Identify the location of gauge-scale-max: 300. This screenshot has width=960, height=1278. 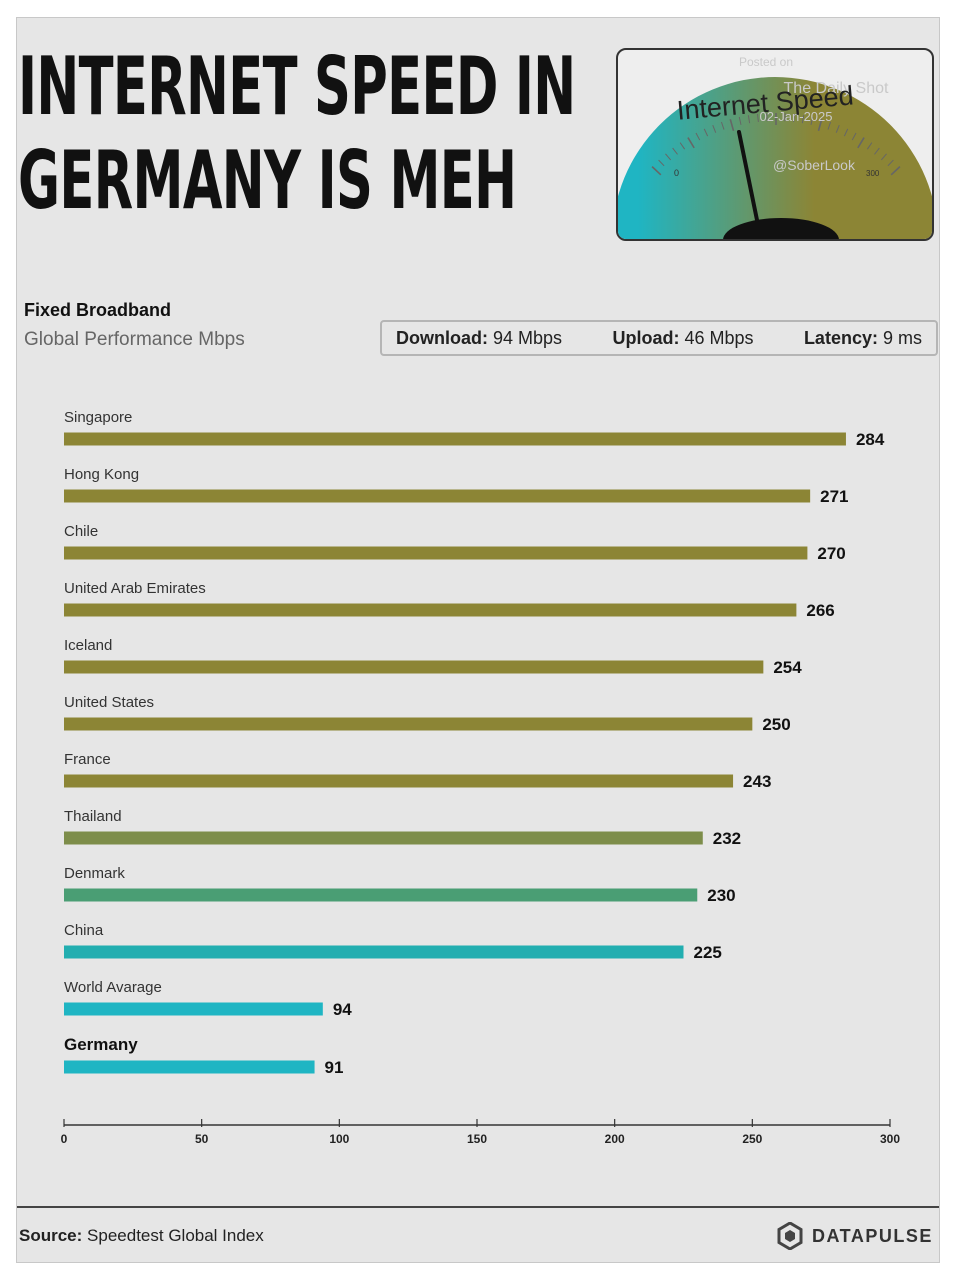
(873, 173).